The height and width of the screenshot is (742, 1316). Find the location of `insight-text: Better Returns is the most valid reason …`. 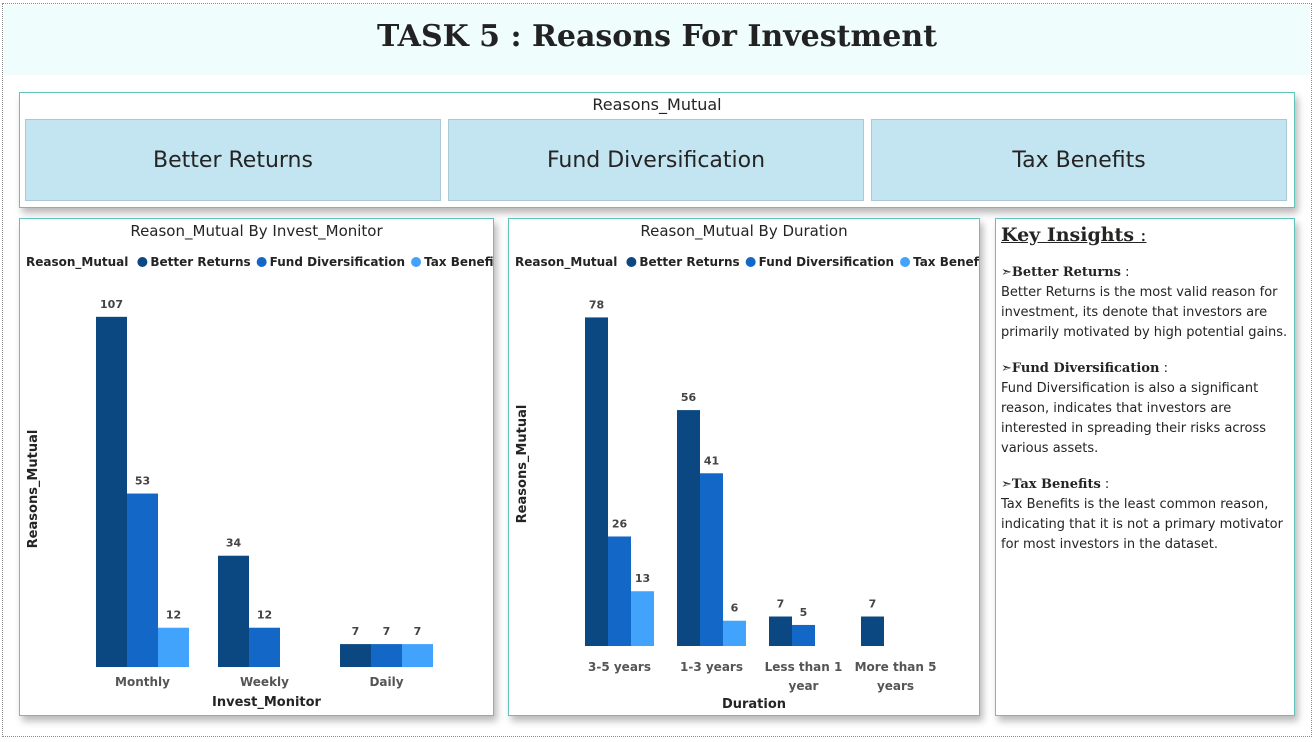

insight-text: Better Returns is the most valid reason … is located at coordinates (1144, 312).